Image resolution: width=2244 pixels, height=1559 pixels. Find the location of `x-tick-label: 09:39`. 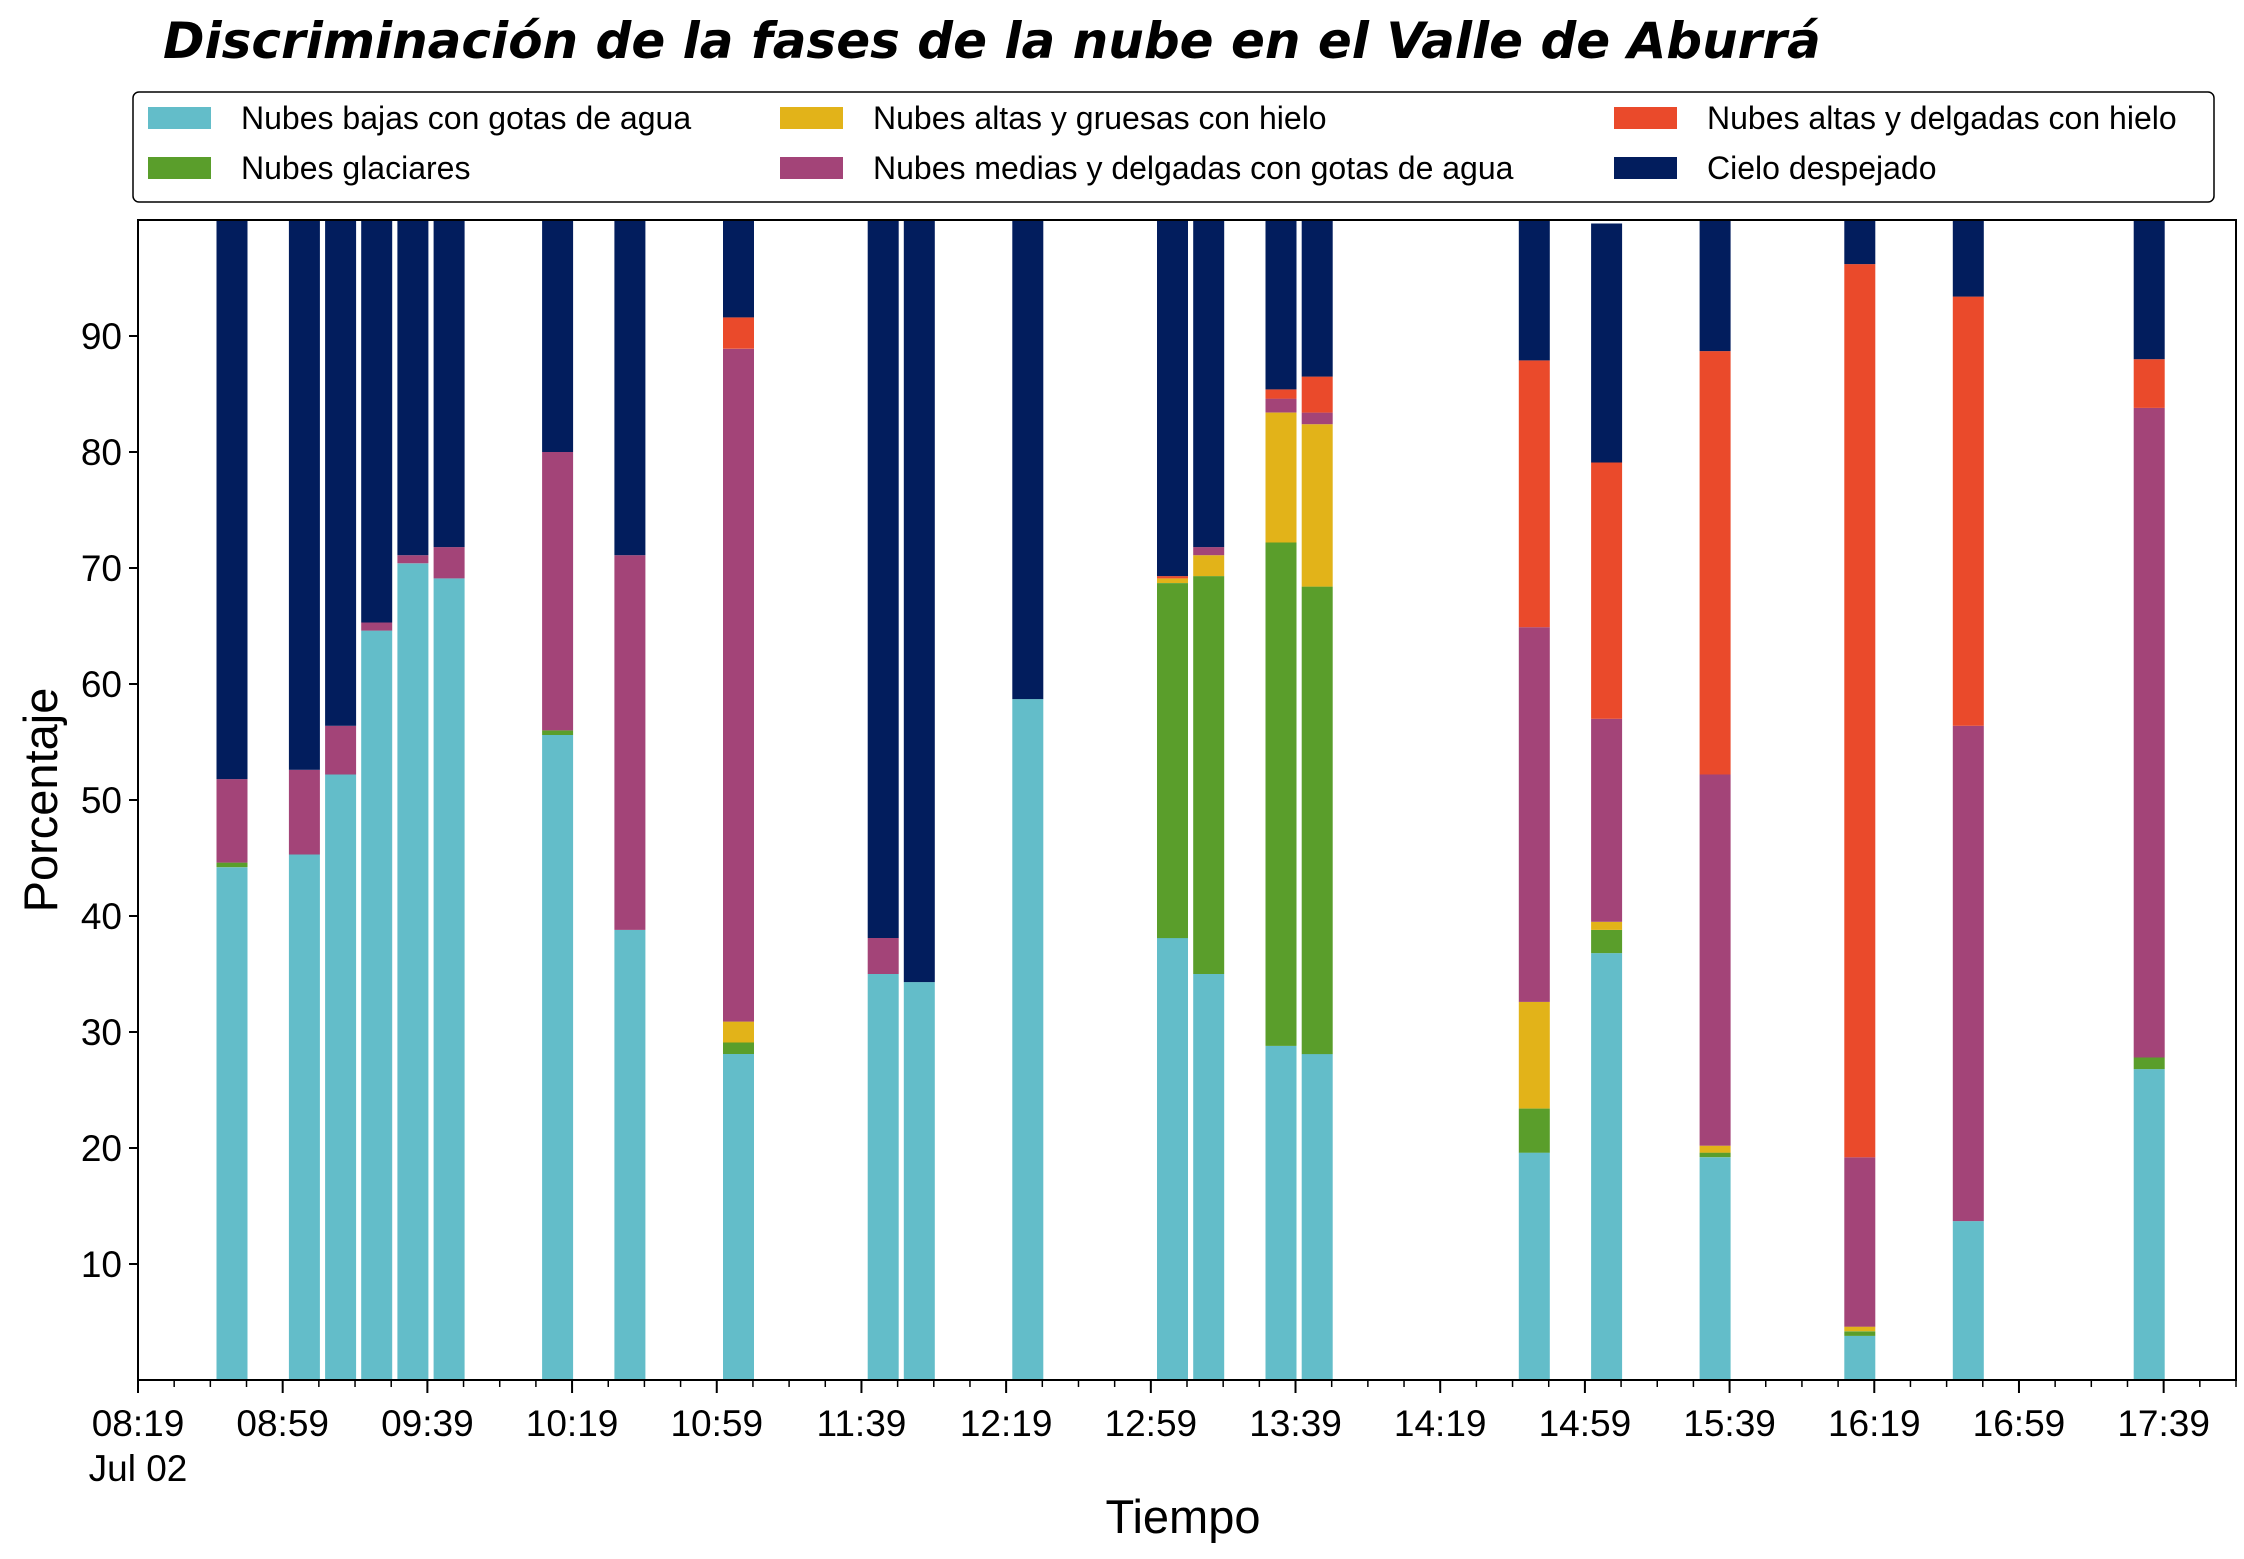

x-tick-label: 09:39 is located at coordinates (427, 1423).